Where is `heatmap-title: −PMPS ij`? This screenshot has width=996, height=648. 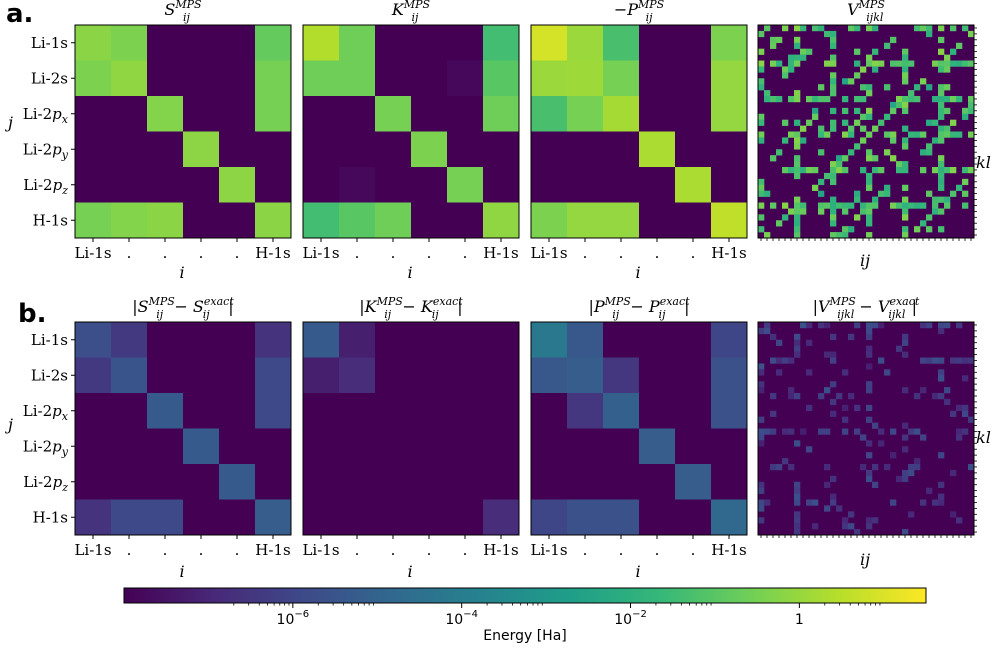
heatmap-title: −PMPS ij is located at coordinates (639, 12).